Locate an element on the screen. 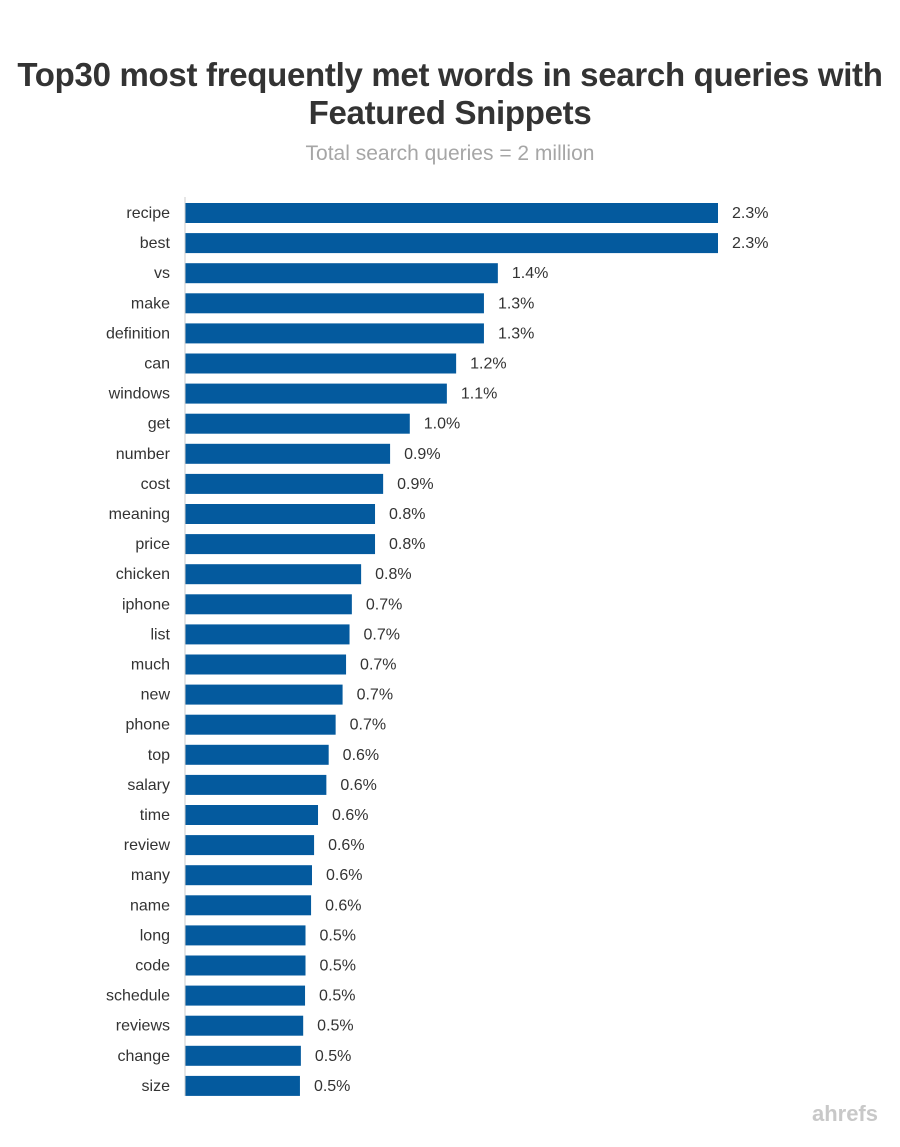 This screenshot has height=1147, width=900. category-label: cost is located at coordinates (156, 484).